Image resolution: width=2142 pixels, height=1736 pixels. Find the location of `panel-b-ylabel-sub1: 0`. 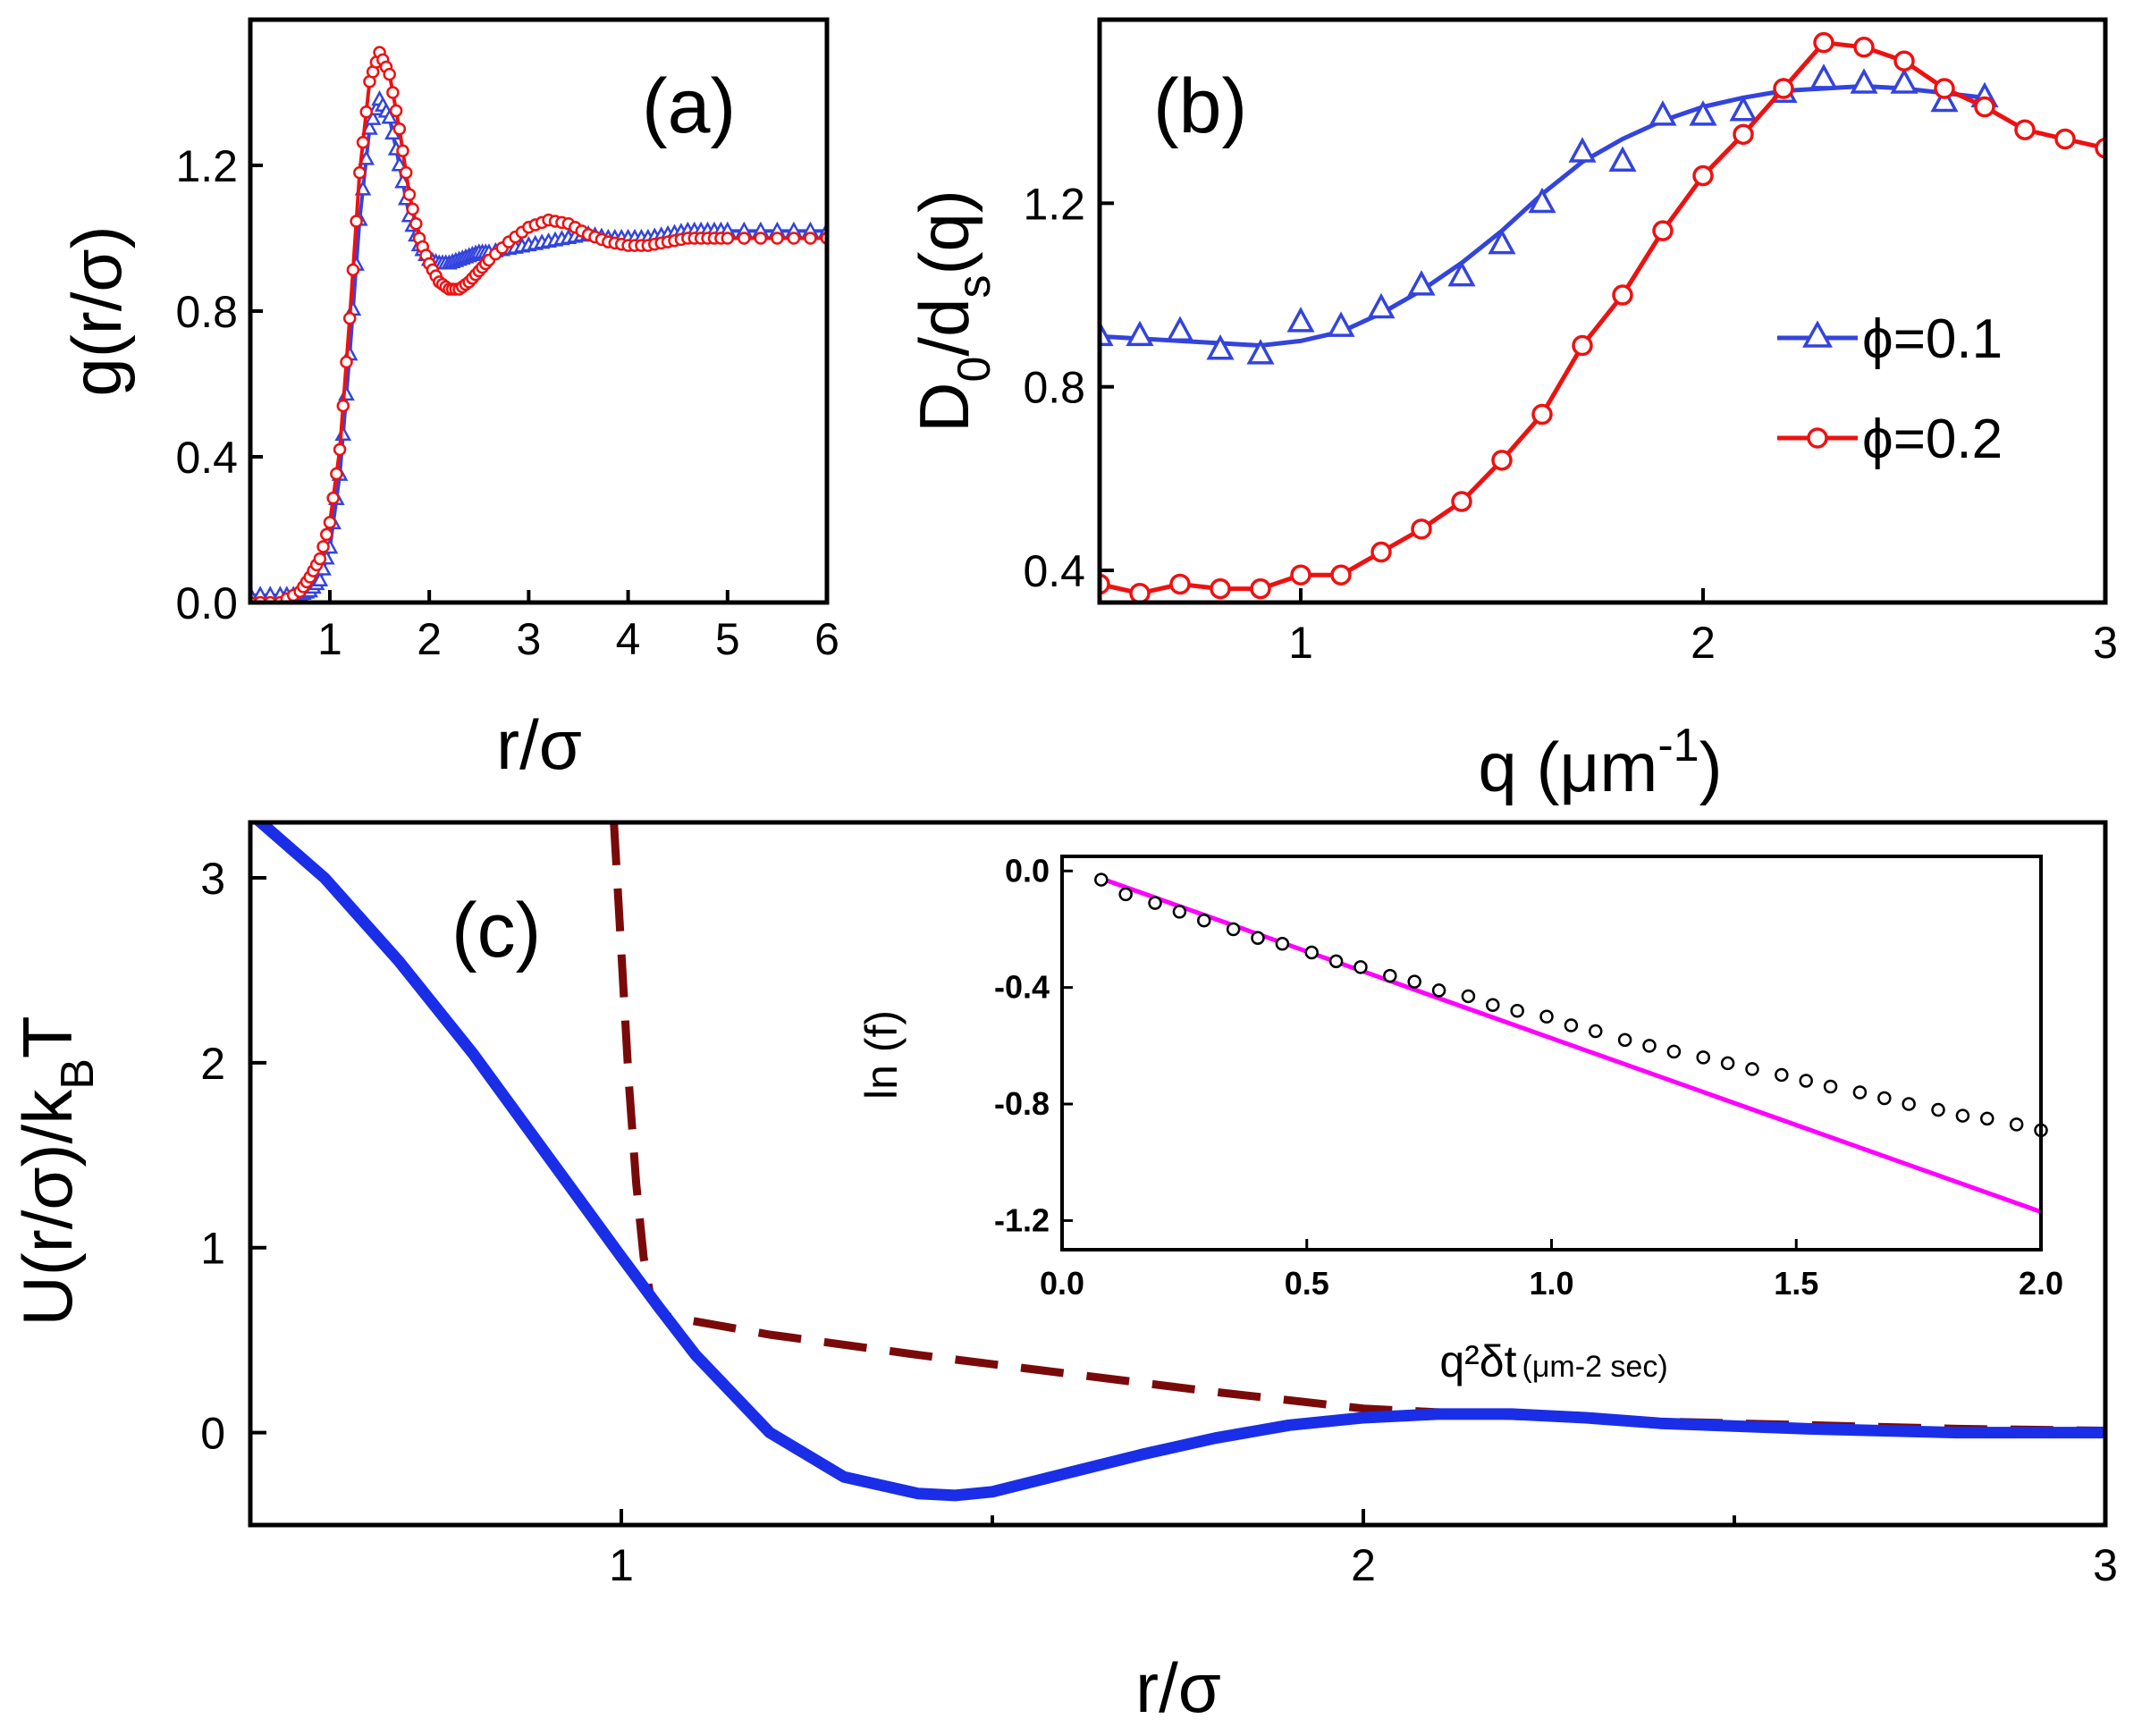

panel-b-ylabel-sub1: 0 is located at coordinates (974, 370).